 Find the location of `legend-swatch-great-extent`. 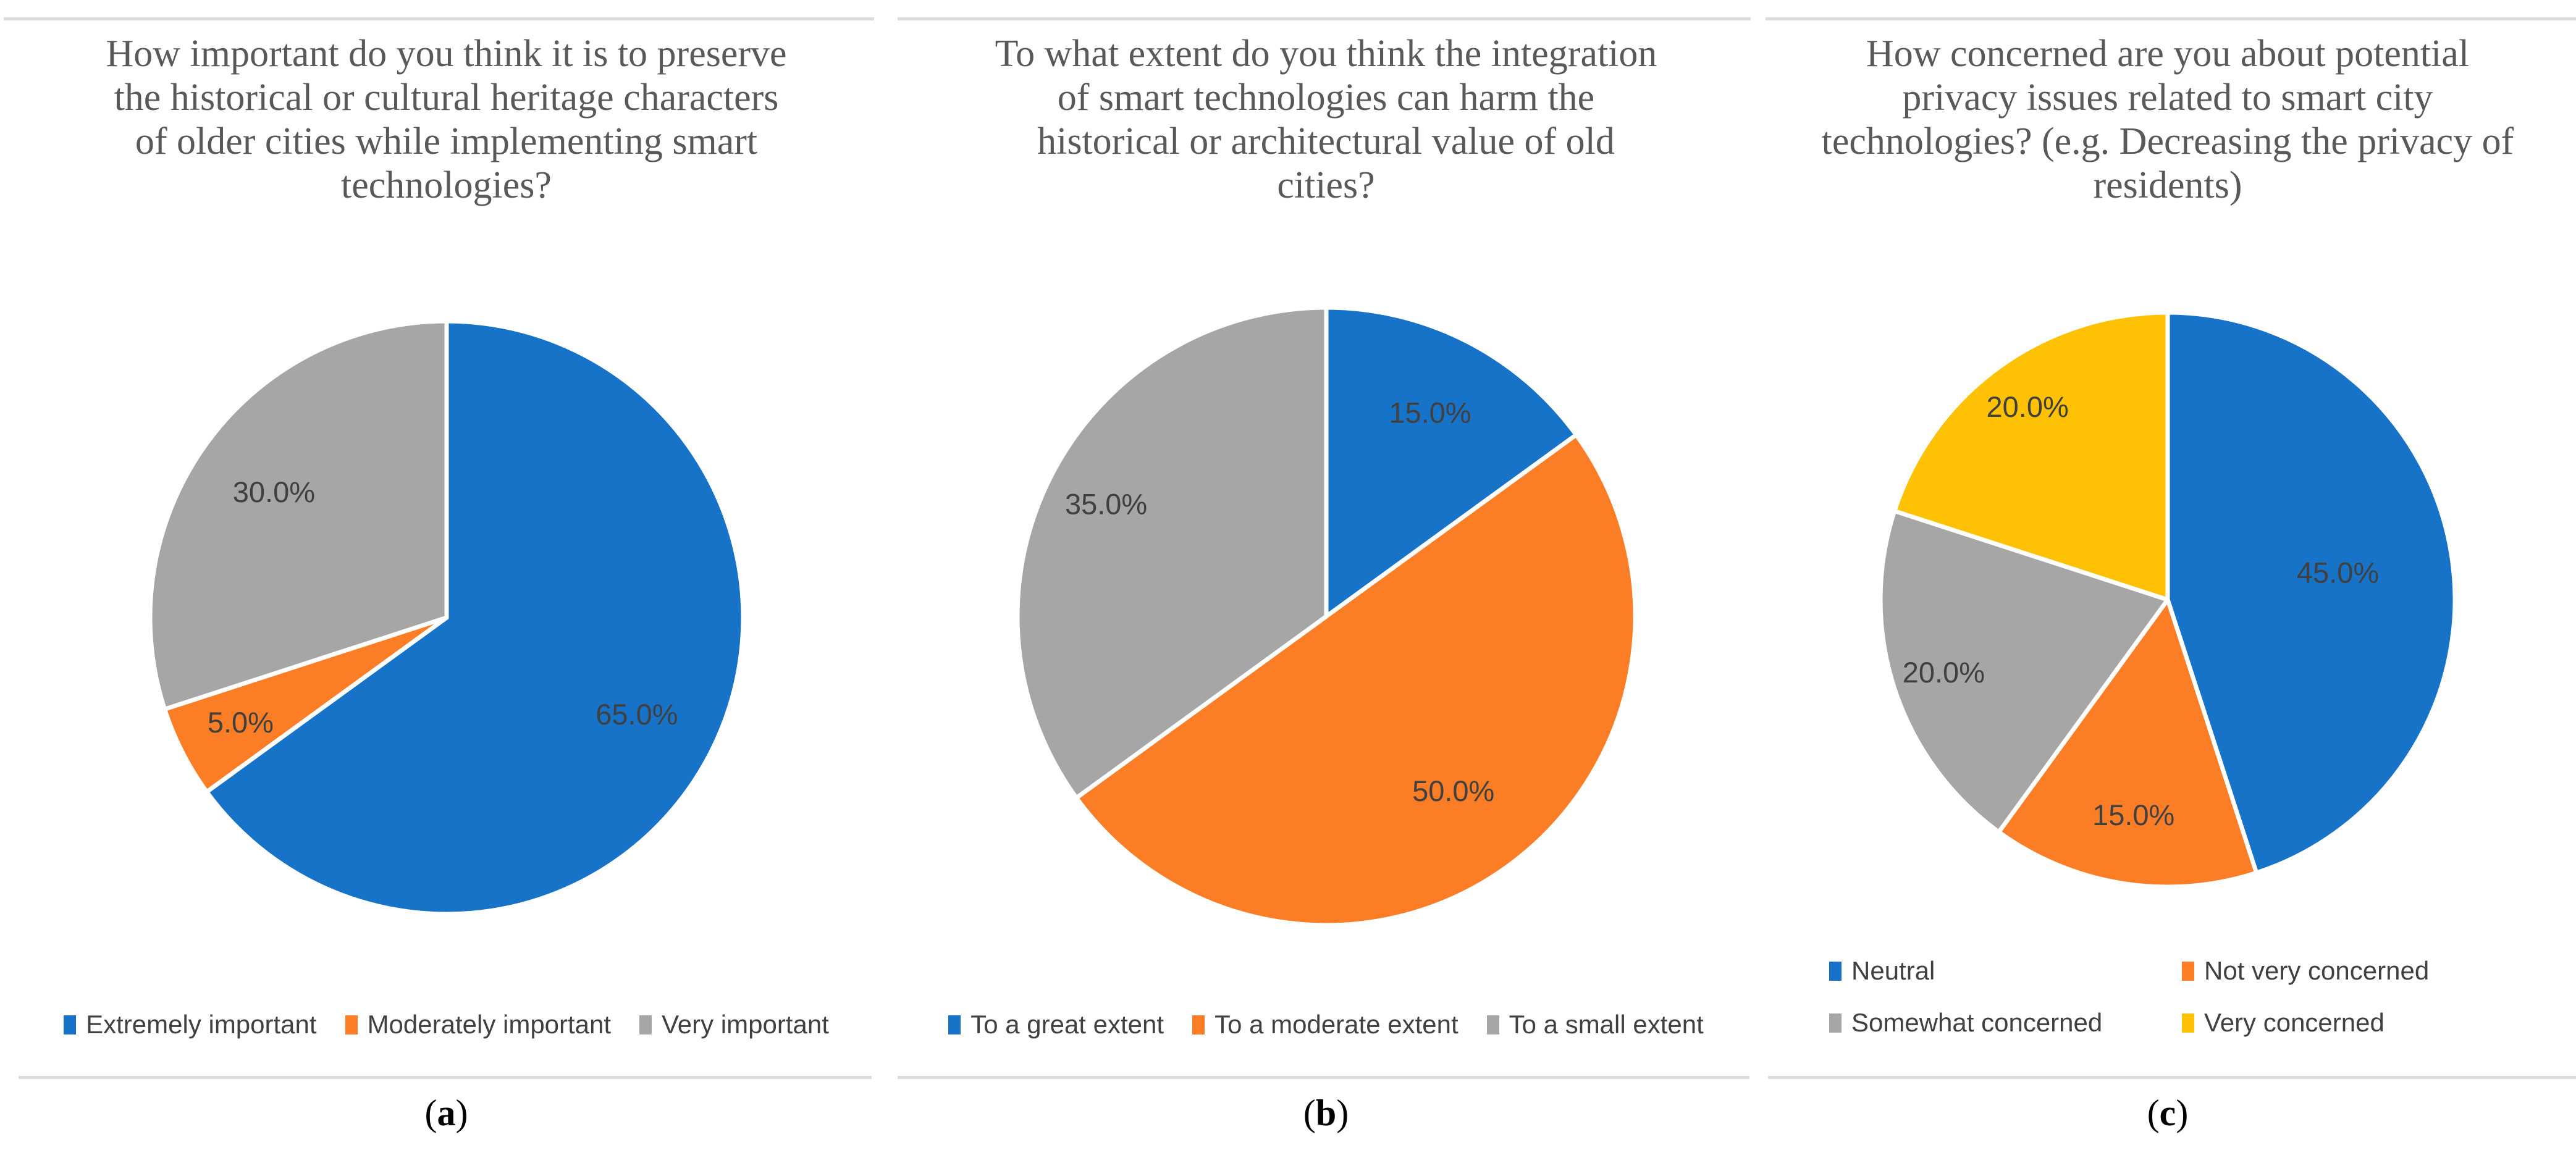

legend-swatch-great-extent is located at coordinates (954, 1024).